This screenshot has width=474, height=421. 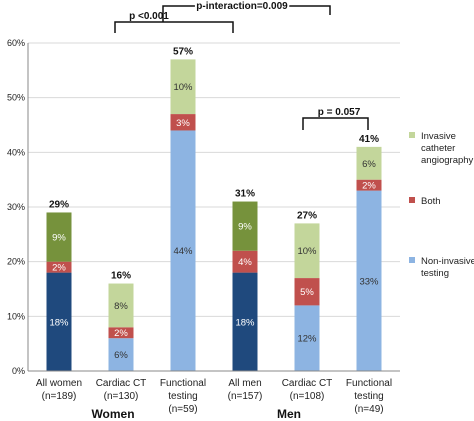 What do you see at coordinates (16, 43) in the screenshot?
I see `y-tick-label: 60%` at bounding box center [16, 43].